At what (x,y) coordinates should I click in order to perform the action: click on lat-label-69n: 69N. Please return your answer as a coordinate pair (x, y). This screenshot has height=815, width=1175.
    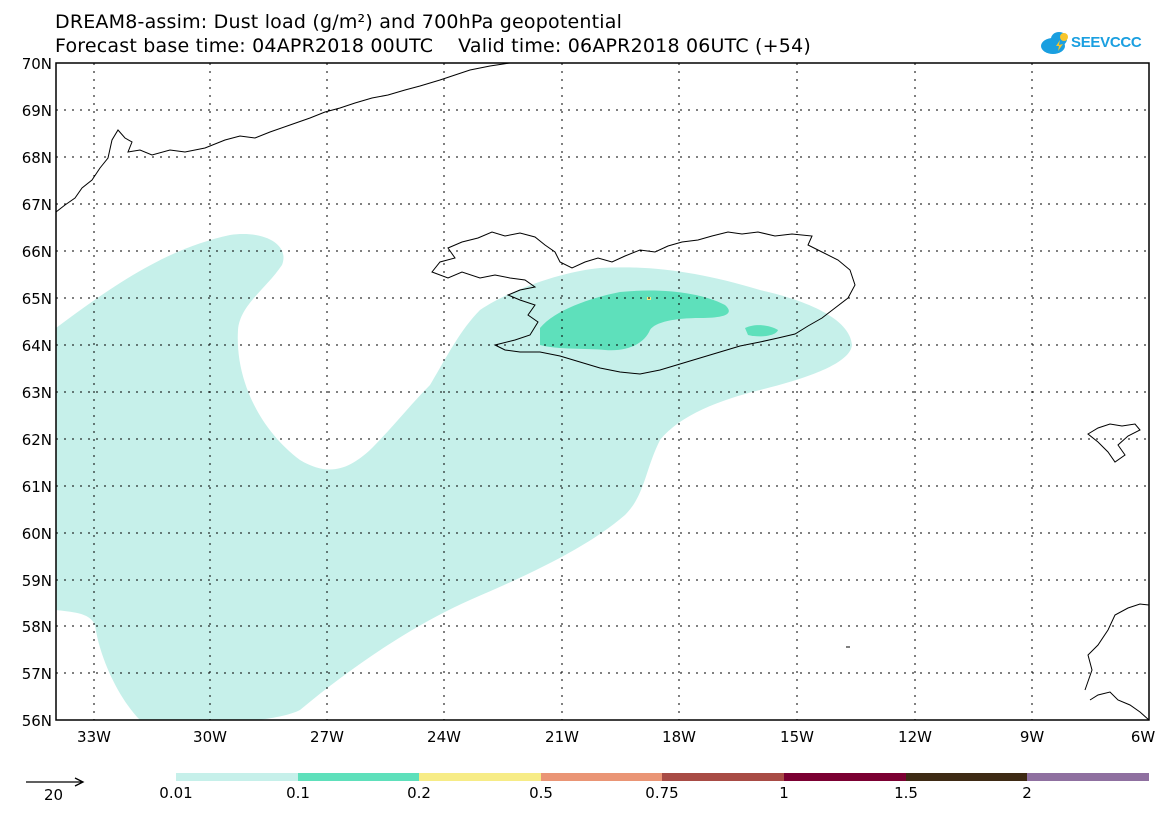
    Looking at the image, I should click on (36, 111).